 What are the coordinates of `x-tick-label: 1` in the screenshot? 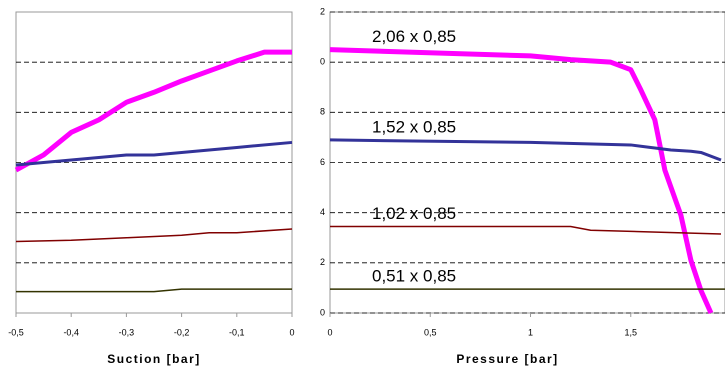 It's located at (530, 332).